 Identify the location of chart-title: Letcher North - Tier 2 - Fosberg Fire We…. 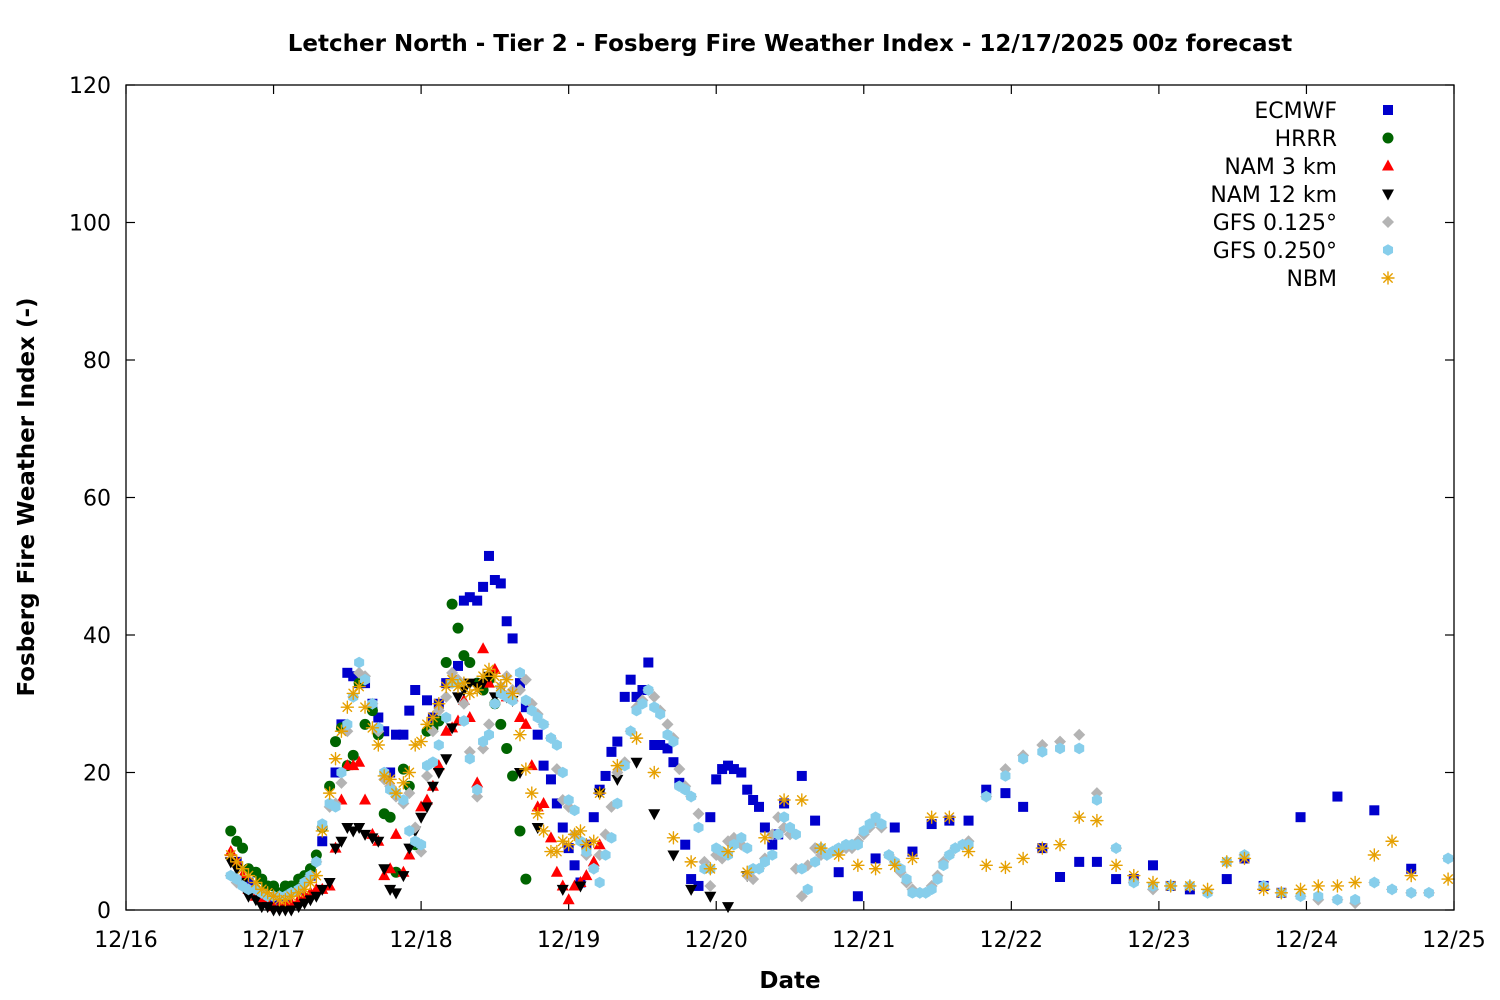
(790, 44).